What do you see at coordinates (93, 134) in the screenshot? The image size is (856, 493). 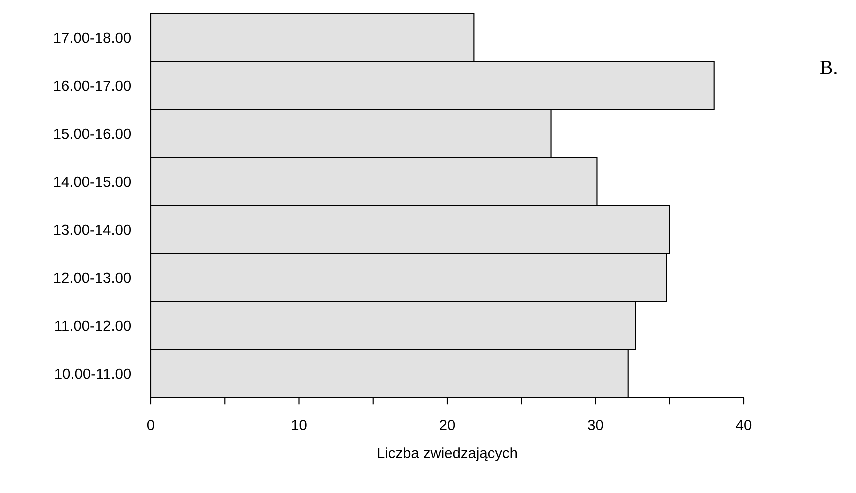 I see `y-tick-label: 15.00-16.00` at bounding box center [93, 134].